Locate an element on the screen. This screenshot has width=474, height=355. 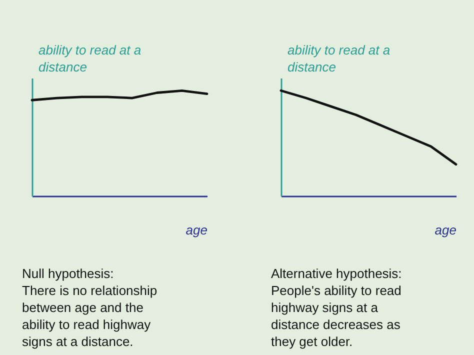
text: Null hypothesis: is located at coordinates (68, 273).